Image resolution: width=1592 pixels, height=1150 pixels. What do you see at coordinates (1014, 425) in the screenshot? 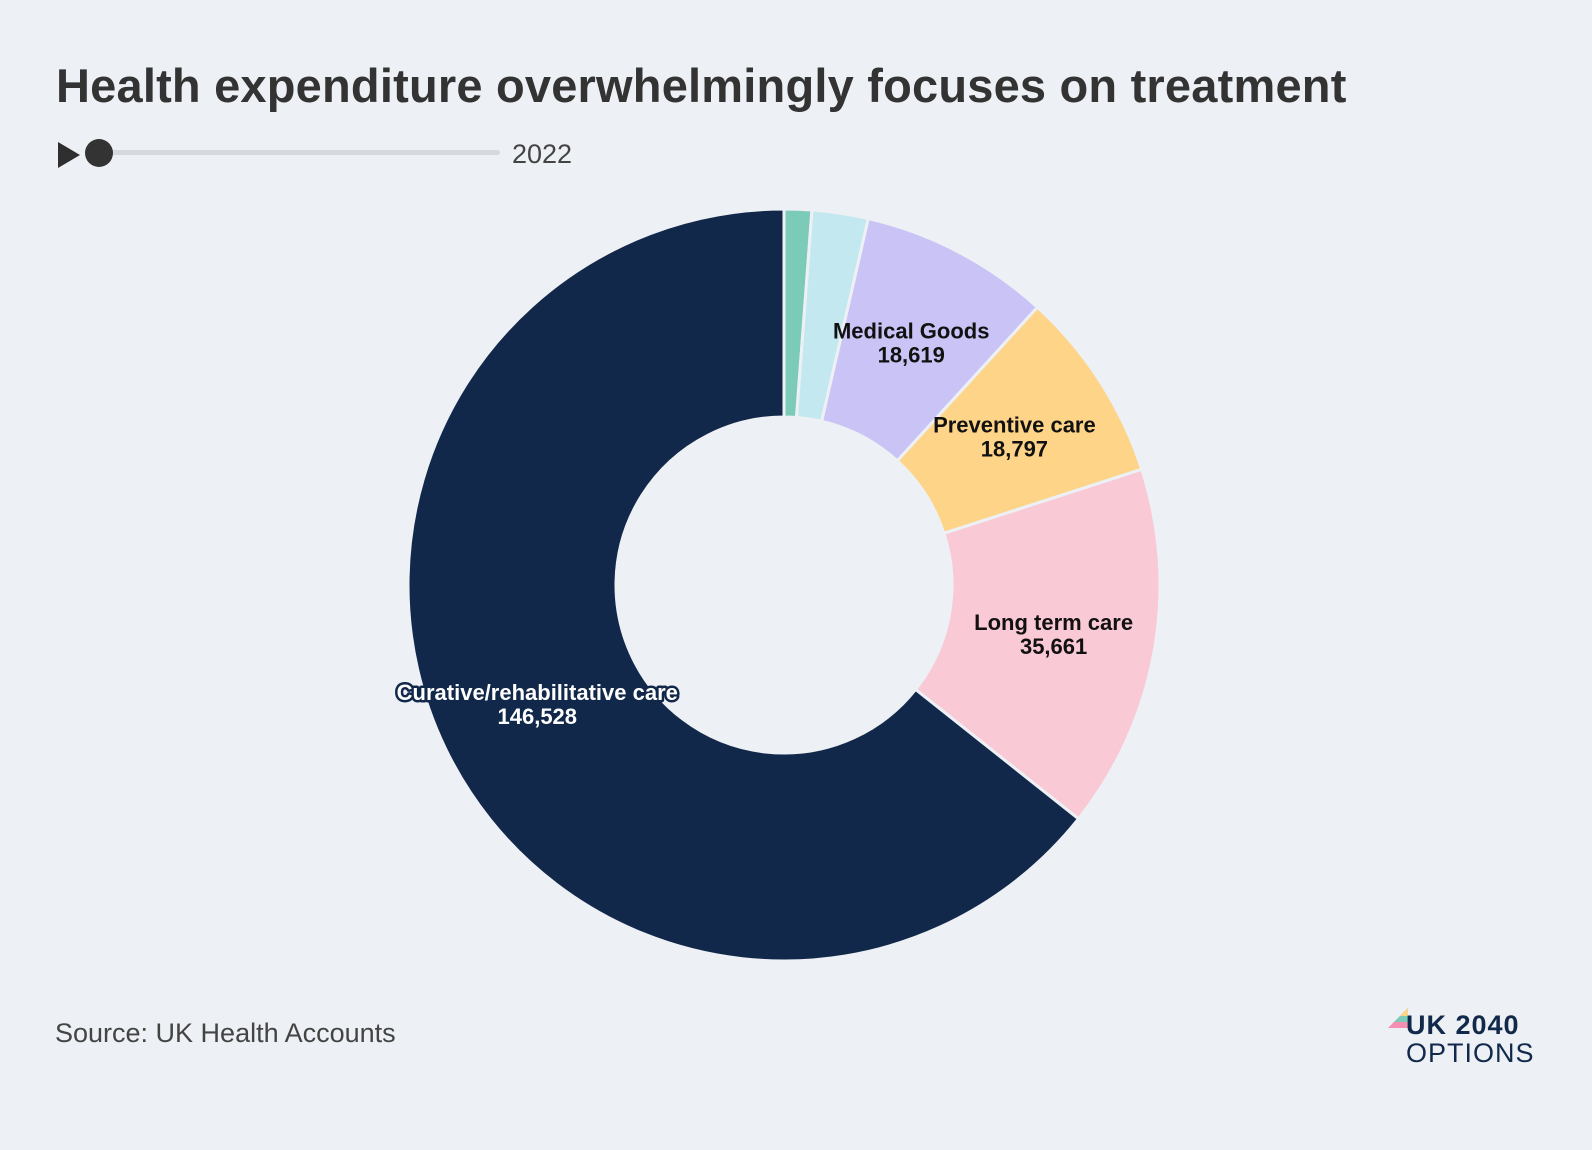
I see `slice-label-preventive-care: Preventive care` at bounding box center [1014, 425].